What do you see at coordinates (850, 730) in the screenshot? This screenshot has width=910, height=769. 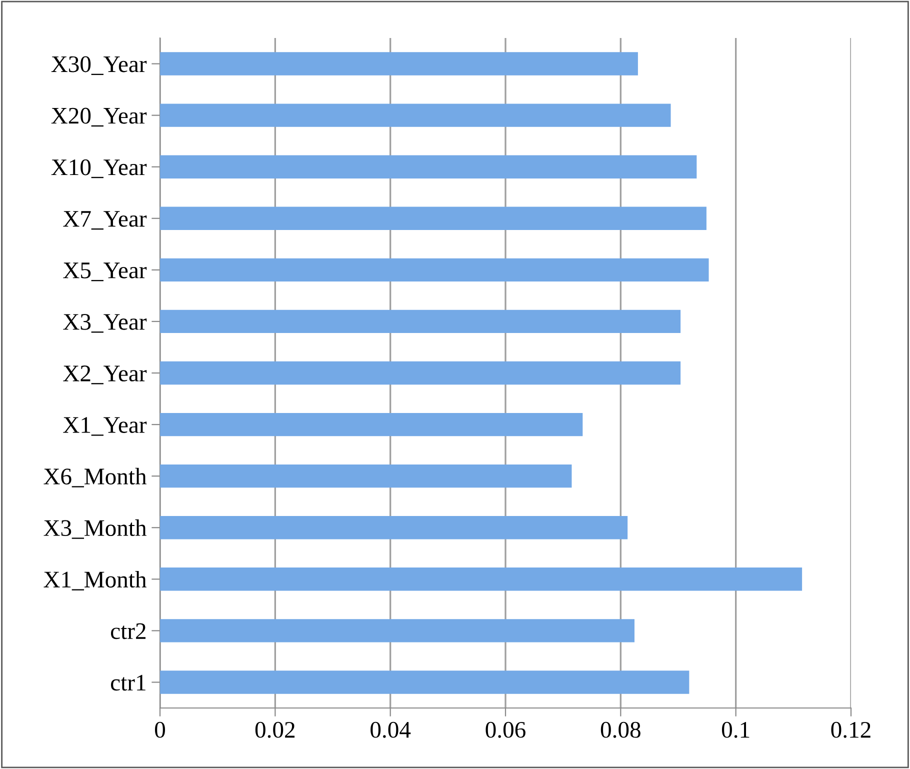 I see `x-tick-label: 0.12` at bounding box center [850, 730].